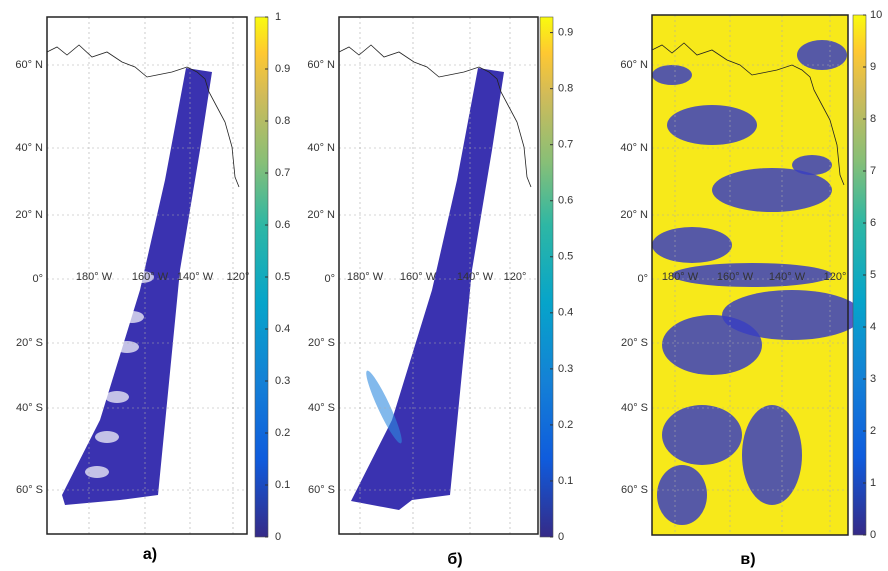 The height and width of the screenshot is (571, 888). What do you see at coordinates (873, 327) in the screenshot?
I see `colorbar-tick-label: 4` at bounding box center [873, 327].